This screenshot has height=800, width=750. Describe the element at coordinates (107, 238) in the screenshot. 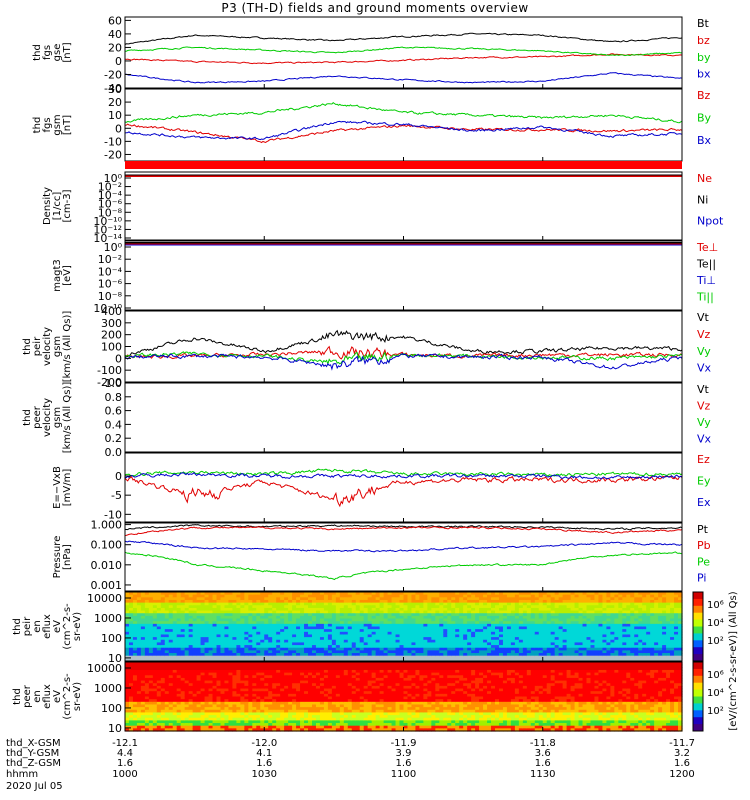

I see `y-tick-label: 10⁻¹⁴` at that location.